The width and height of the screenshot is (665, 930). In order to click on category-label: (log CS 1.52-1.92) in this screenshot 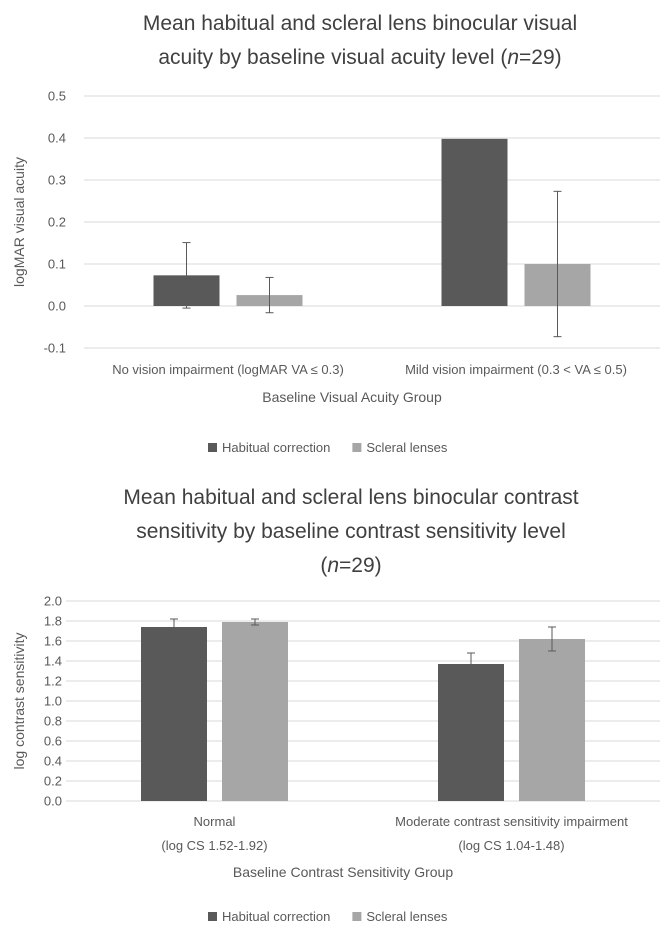, I will do `click(214, 845)`.